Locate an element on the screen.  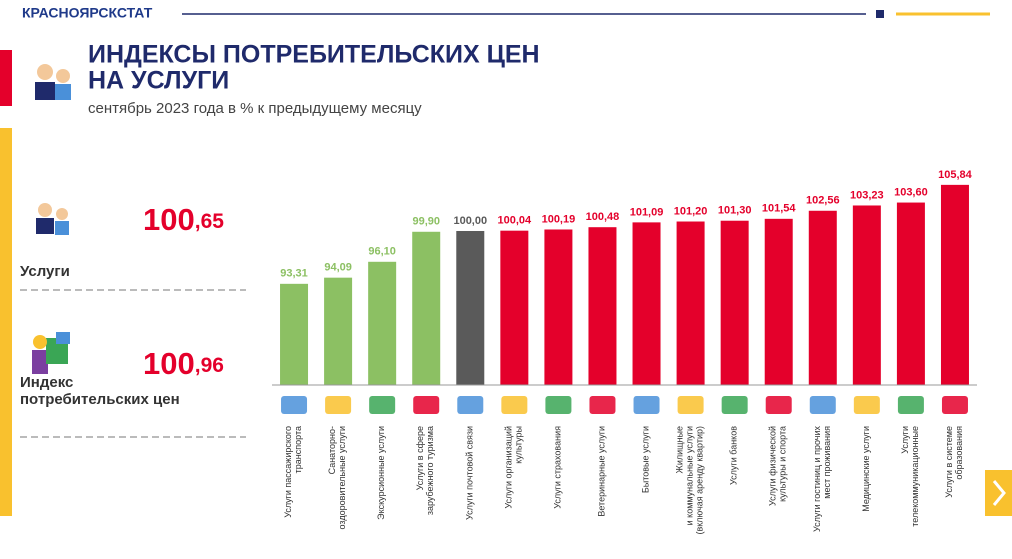
category-label-group: Услугителекоммуникационные is located at coordinates (910, 476).